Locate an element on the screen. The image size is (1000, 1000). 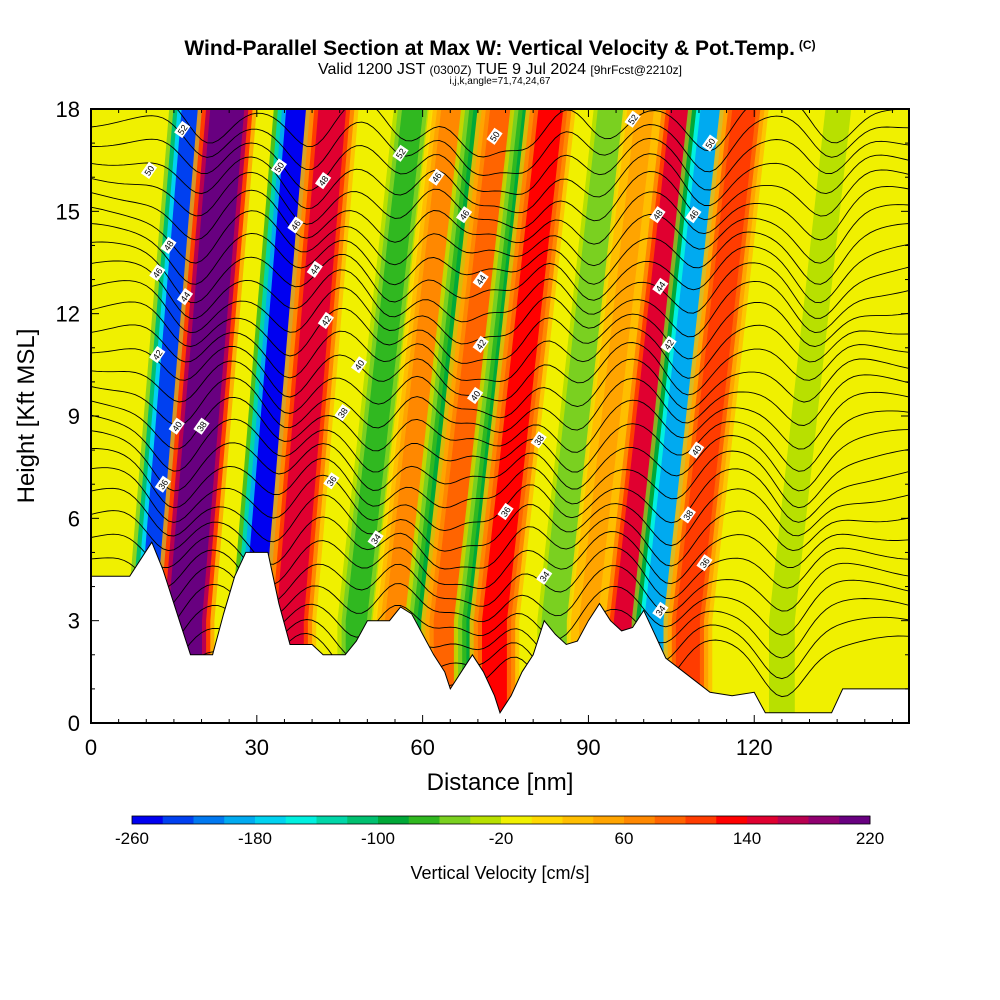
contour-label: 44 is located at coordinates (314, 269).